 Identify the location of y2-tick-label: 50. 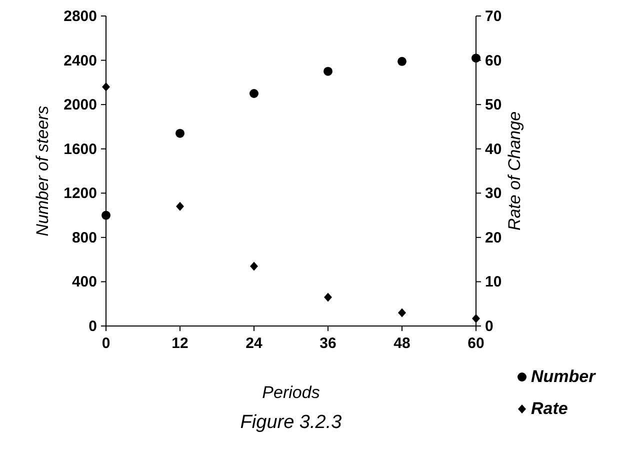
(493, 105).